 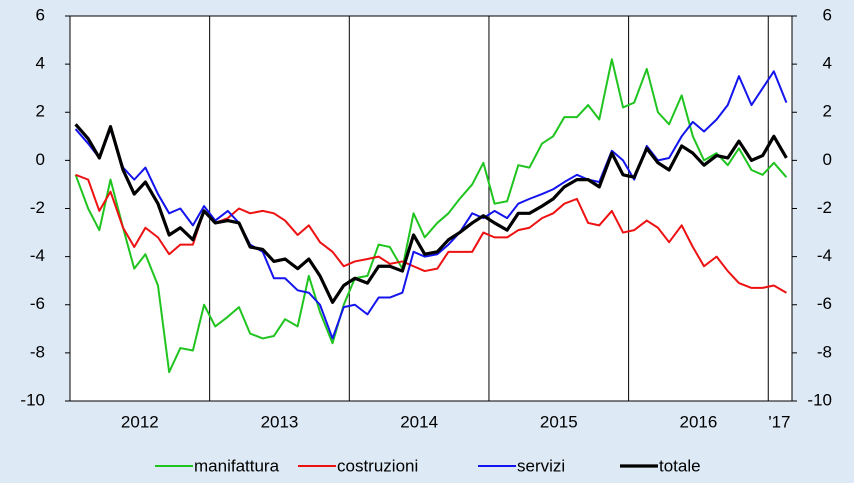 What do you see at coordinates (40, 14) in the screenshot?
I see `y-tick-label: 6` at bounding box center [40, 14].